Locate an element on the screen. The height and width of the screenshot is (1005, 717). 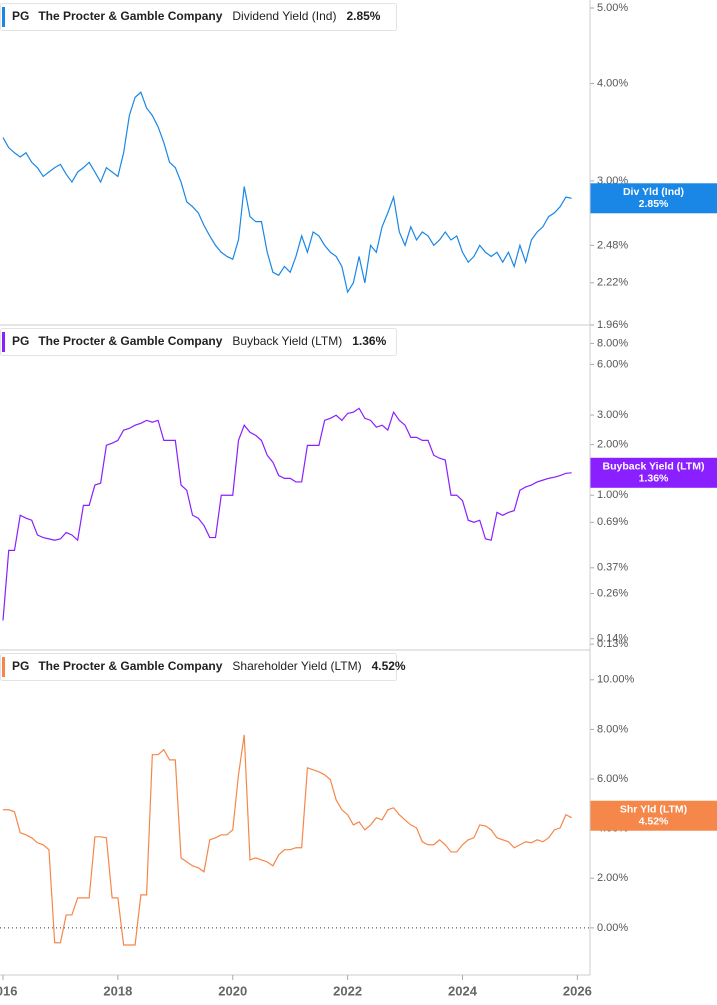
y-tick-label: 0.69% is located at coordinates (612, 522).